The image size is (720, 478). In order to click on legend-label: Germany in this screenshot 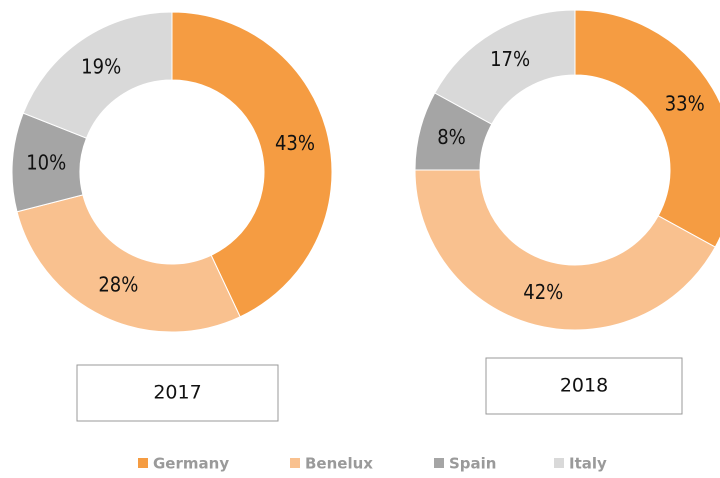, I will do `click(191, 464)`.